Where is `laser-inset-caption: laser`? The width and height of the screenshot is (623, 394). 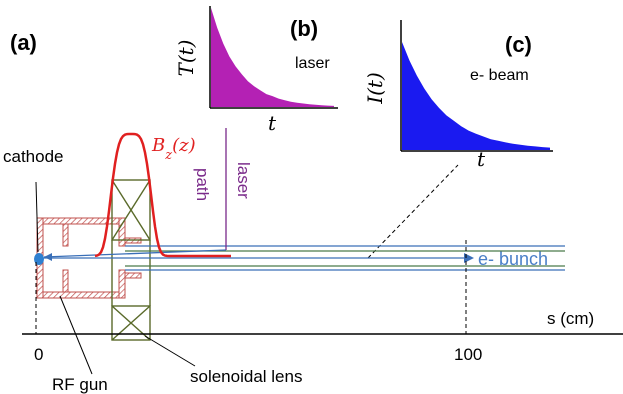
laser-inset-caption: laser is located at coordinates (312, 63).